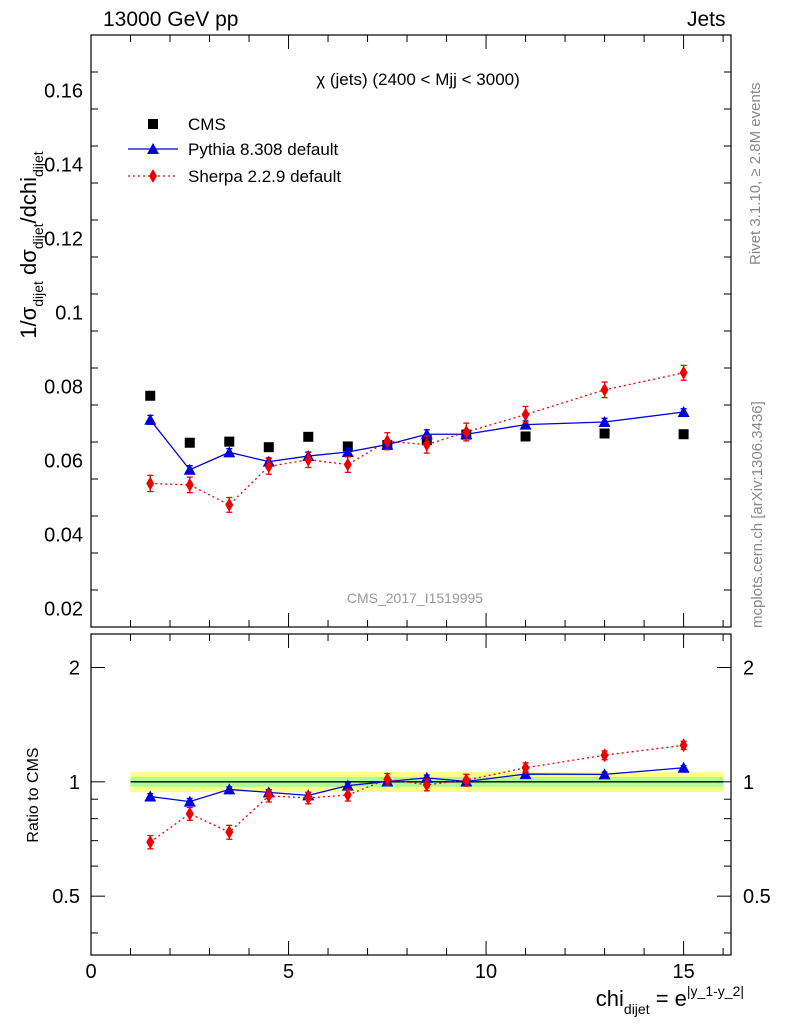 This screenshot has height=1024, width=786. Describe the element at coordinates (418, 79) in the screenshot. I see `plot-title: χ (jets) (2400 < Mjj < 3000)` at that location.